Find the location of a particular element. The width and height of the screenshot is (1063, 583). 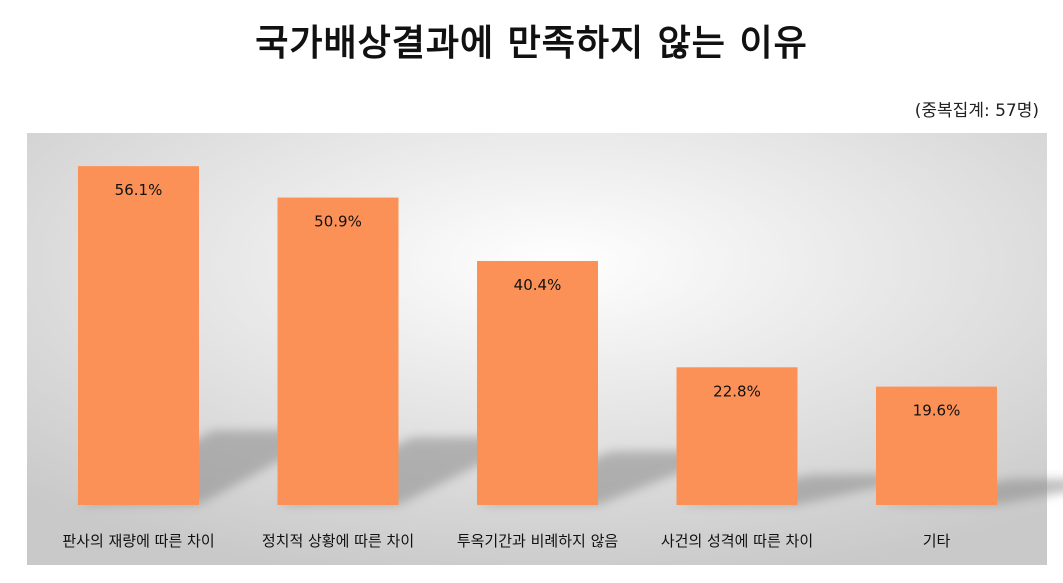

category-tick-label: 사건의 성격에 따른 차이 is located at coordinates (737, 541).